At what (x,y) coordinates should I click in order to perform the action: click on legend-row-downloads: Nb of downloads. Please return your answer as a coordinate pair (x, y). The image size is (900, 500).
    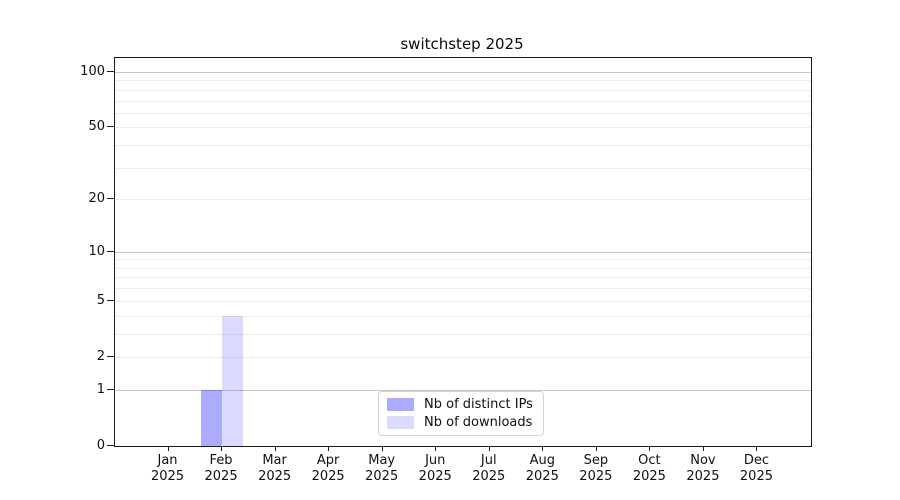
    Looking at the image, I should click on (460, 422).